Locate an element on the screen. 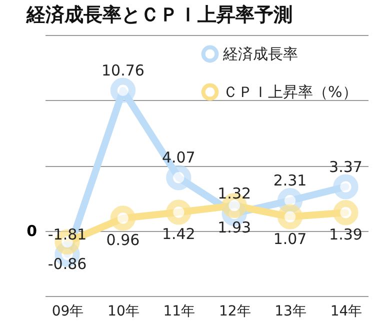 Image resolution: width=378 pixels, height=324 pixels. data-label: 0.96 is located at coordinates (123, 240).